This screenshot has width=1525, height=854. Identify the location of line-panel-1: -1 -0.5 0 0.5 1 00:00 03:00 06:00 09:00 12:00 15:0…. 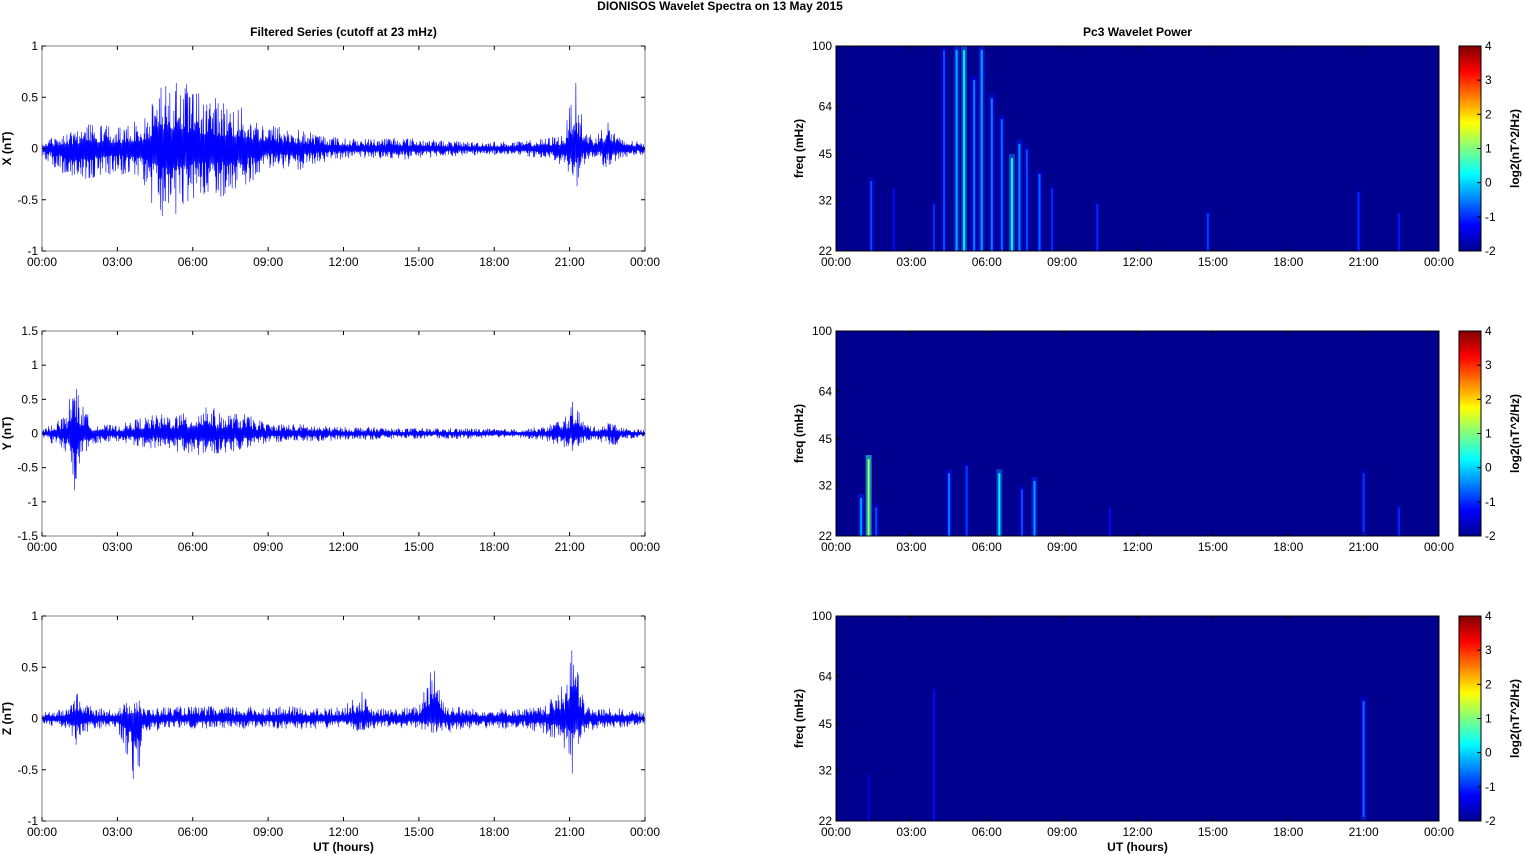
(330, 147).